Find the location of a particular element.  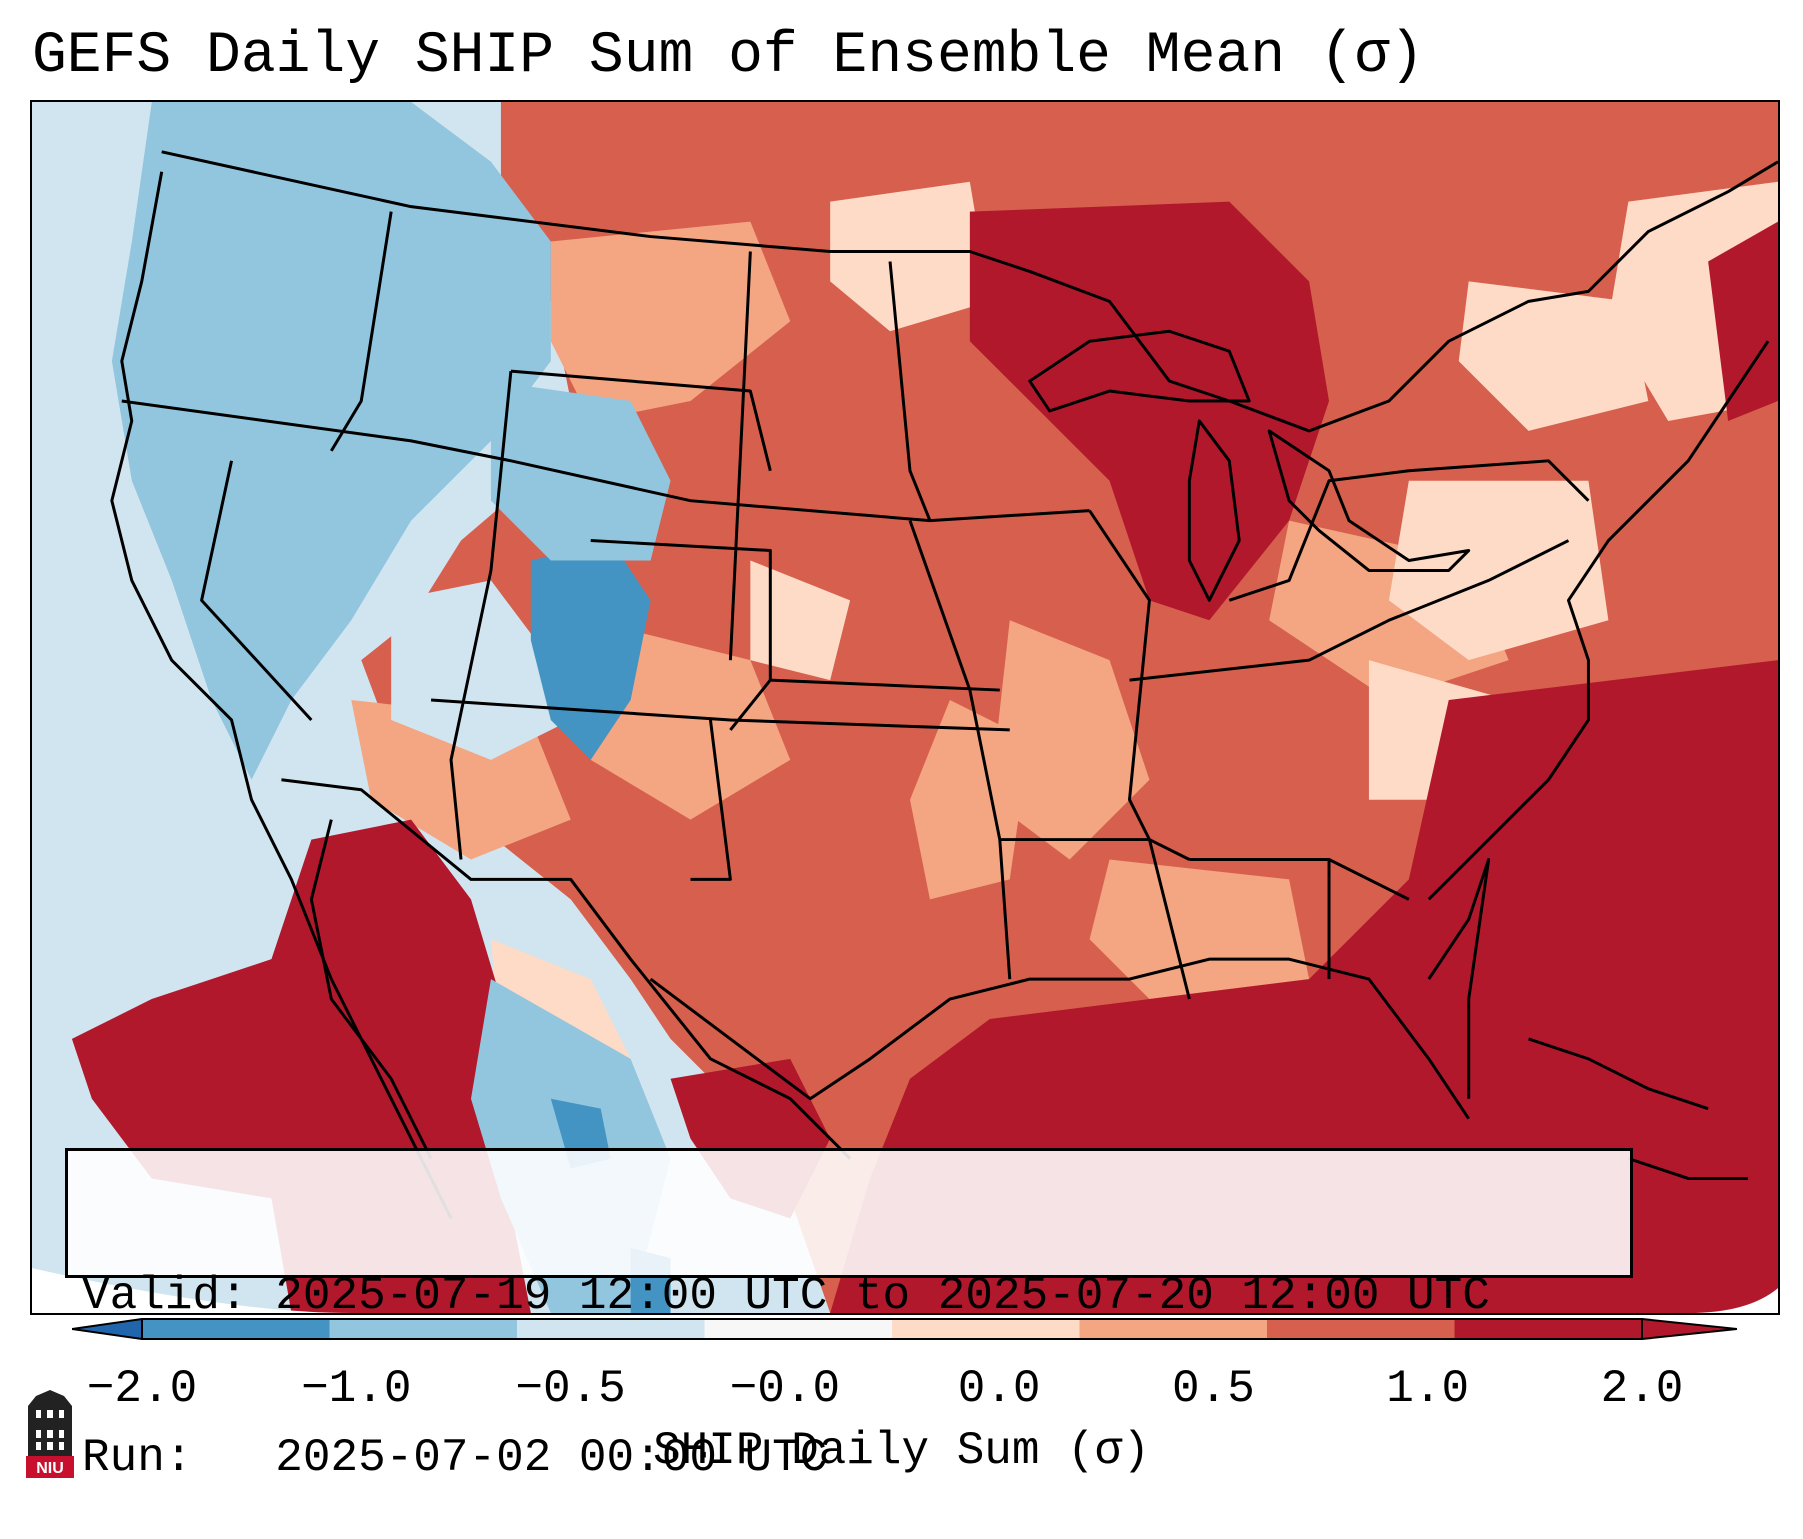

cool-region-wyoming is located at coordinates (580, 471).